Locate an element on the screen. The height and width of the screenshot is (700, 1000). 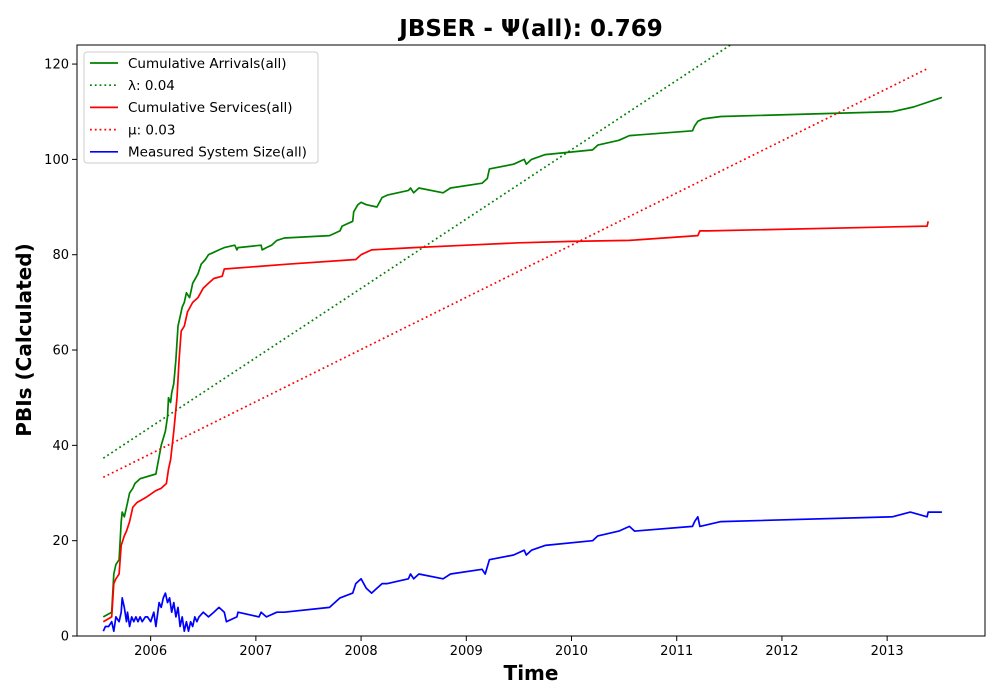
x-axis: 2006 2007 2008 2009 2010 2011 2012 2013 is located at coordinates (519, 647).